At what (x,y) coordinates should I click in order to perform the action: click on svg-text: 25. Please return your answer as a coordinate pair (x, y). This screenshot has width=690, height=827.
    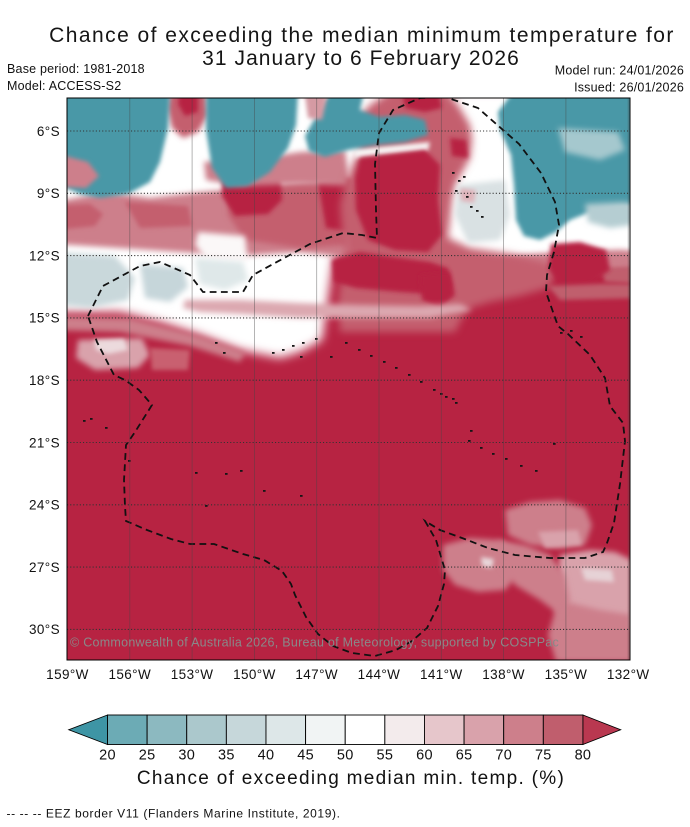
    Looking at the image, I should click on (147, 756).